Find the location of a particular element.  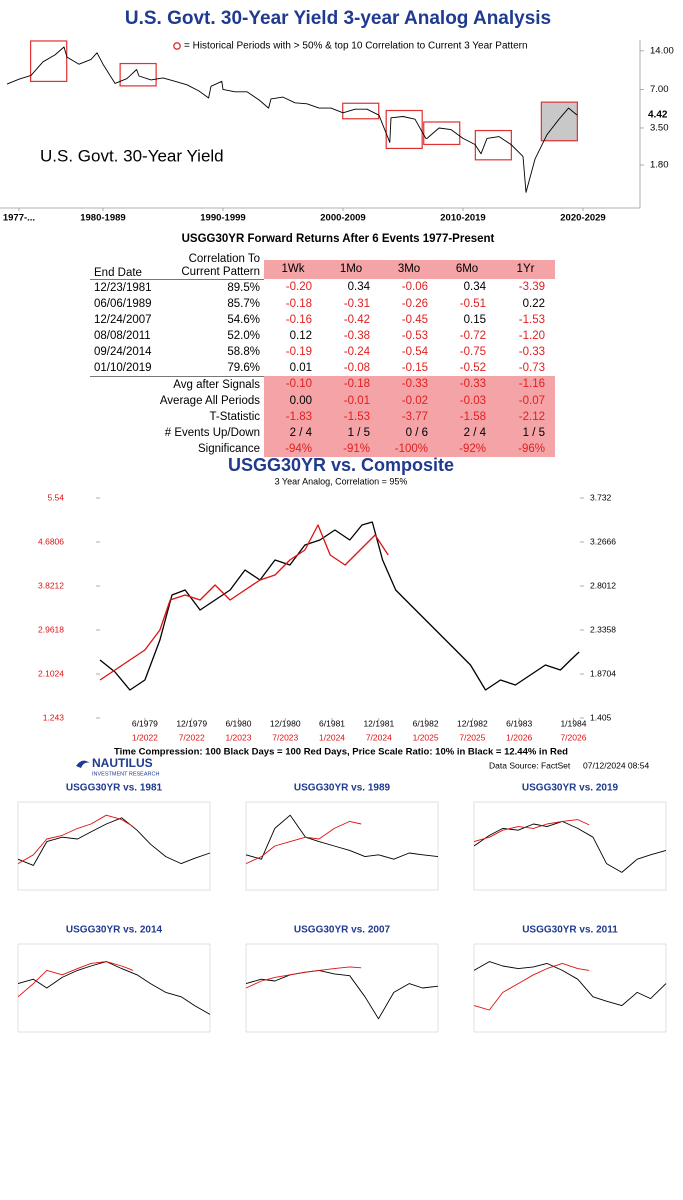

mini-title: USGG30YR vs. 2011 is located at coordinates (570, 930).